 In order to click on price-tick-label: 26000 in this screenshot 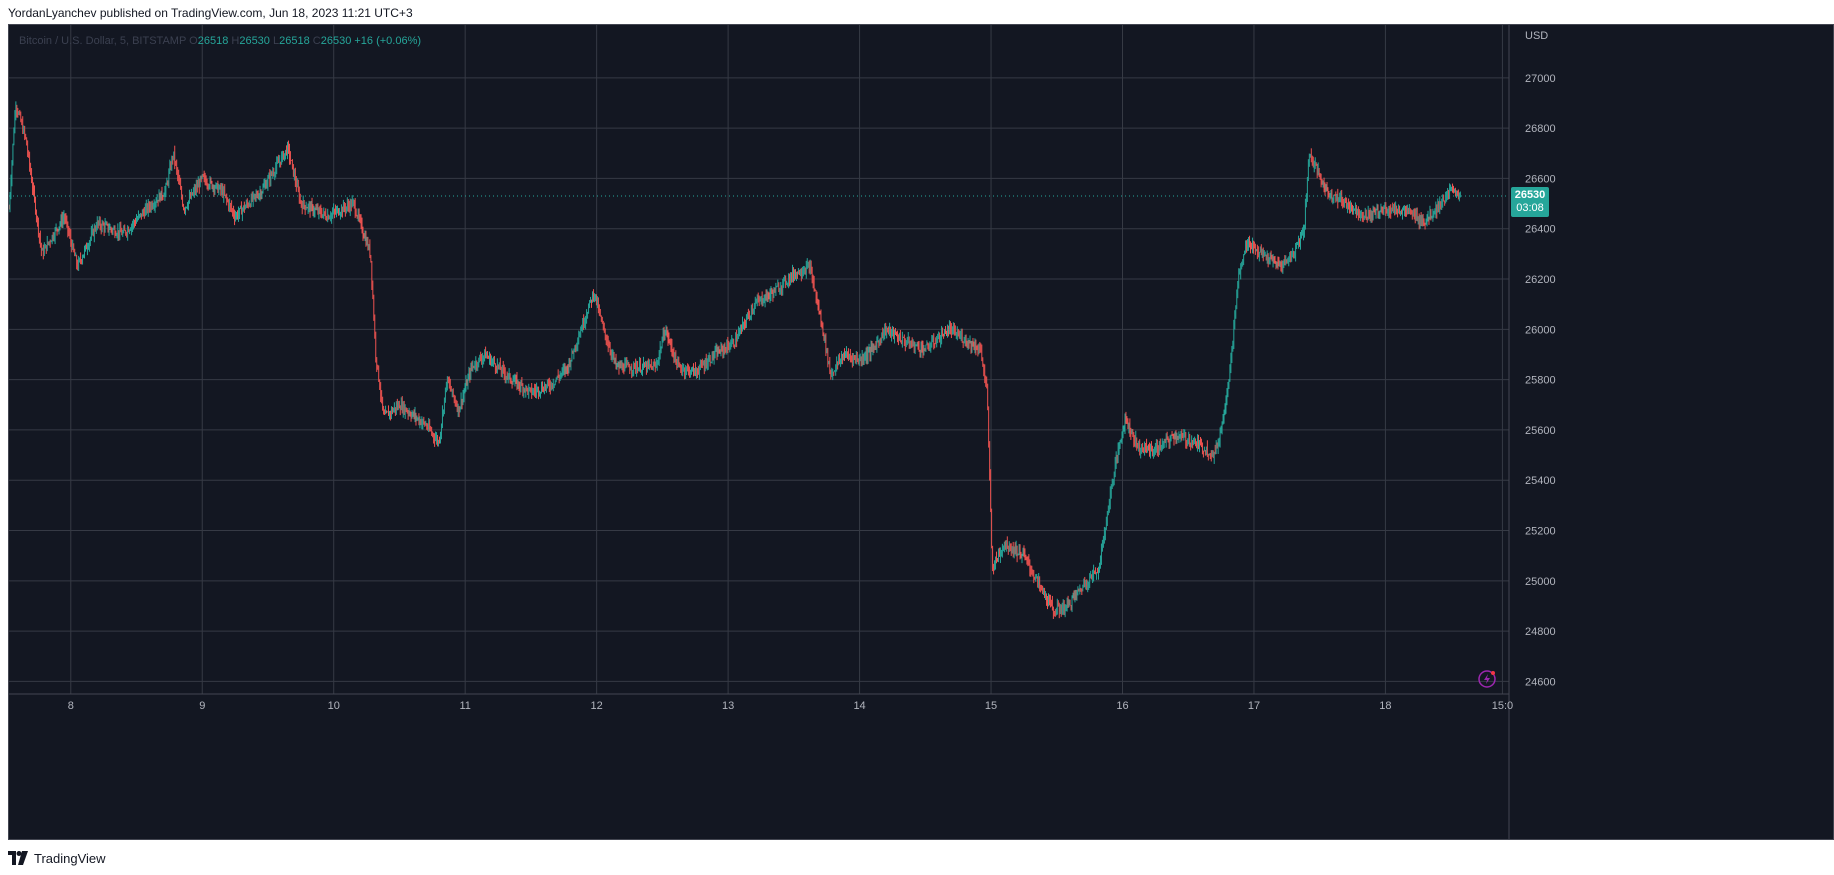, I will do `click(1540, 330)`.